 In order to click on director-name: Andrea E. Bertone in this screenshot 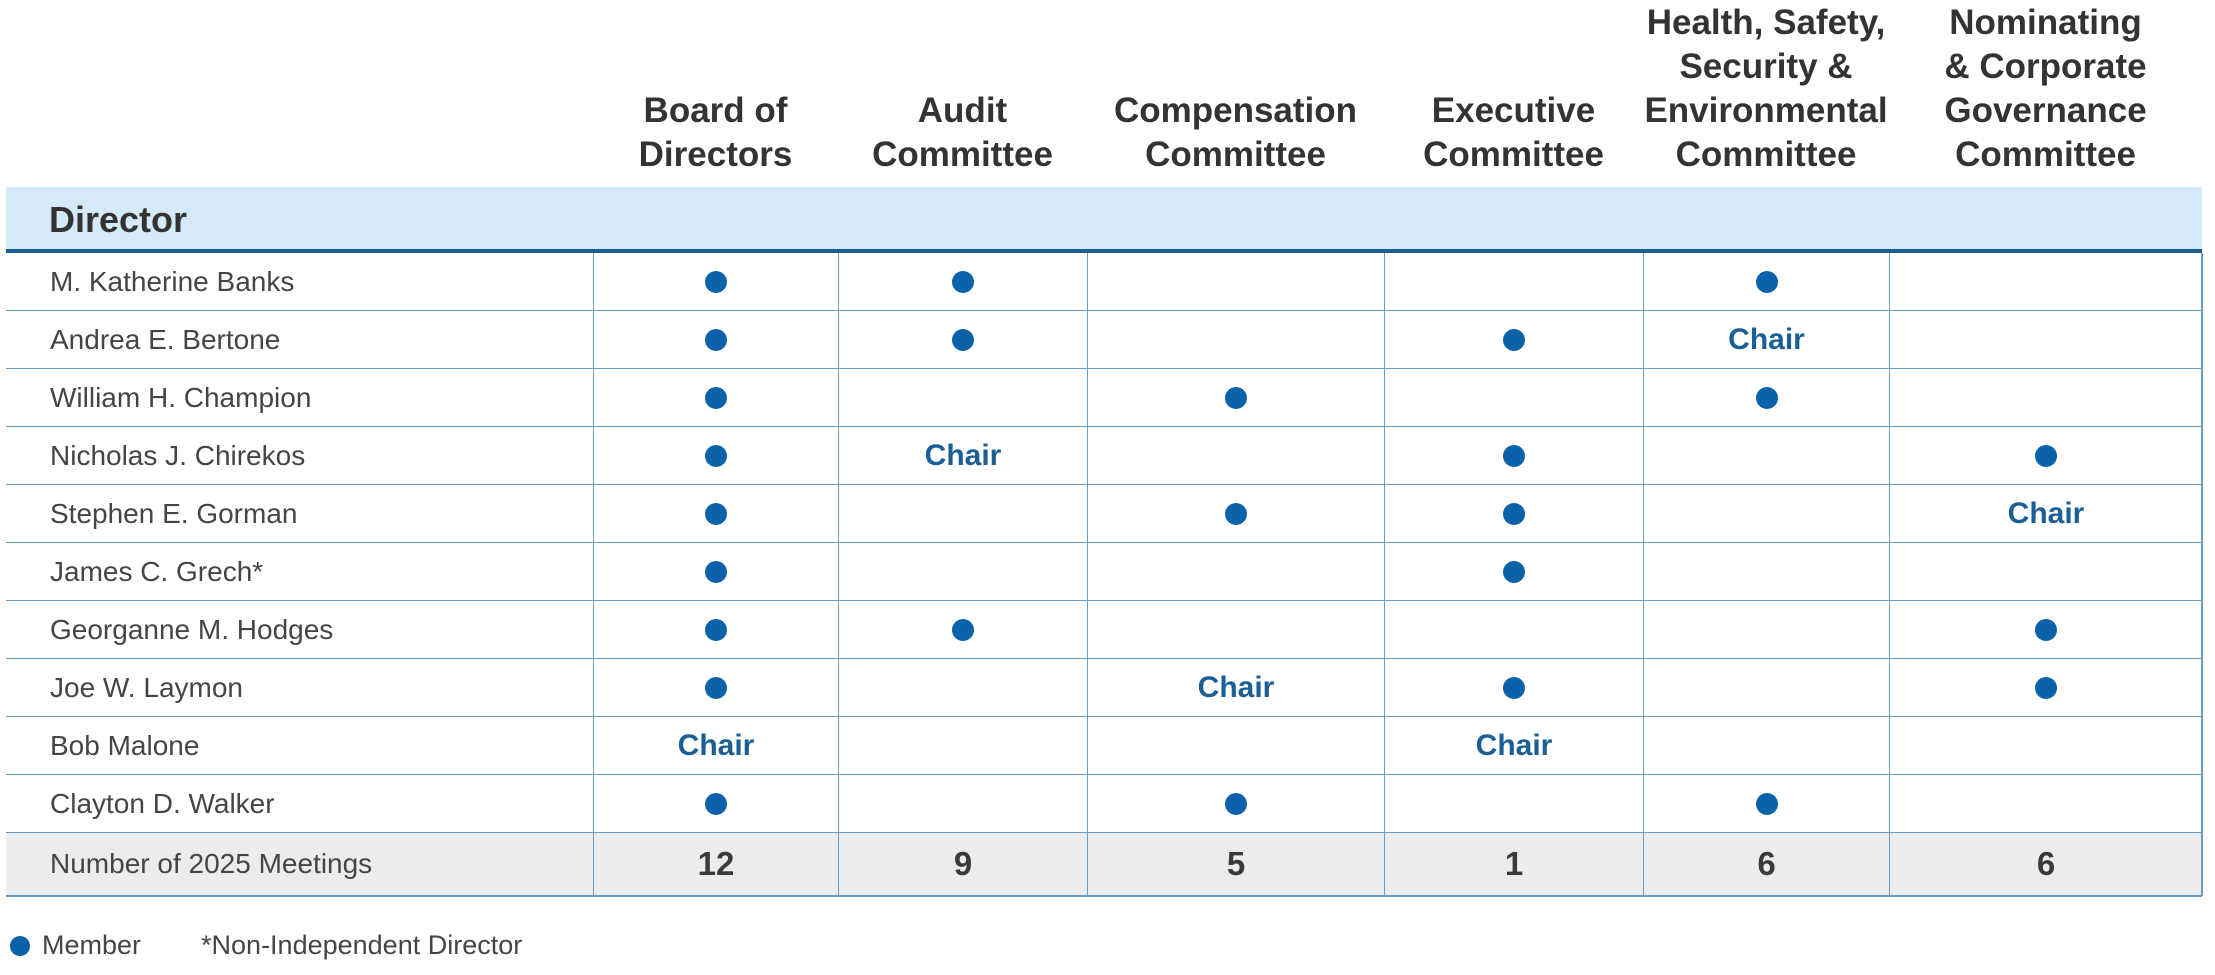, I will do `click(165, 339)`.